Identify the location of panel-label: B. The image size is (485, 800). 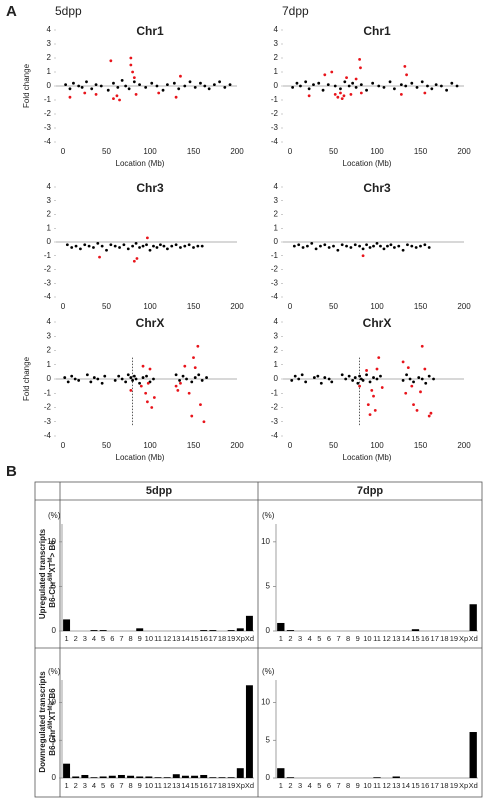
(11, 471).